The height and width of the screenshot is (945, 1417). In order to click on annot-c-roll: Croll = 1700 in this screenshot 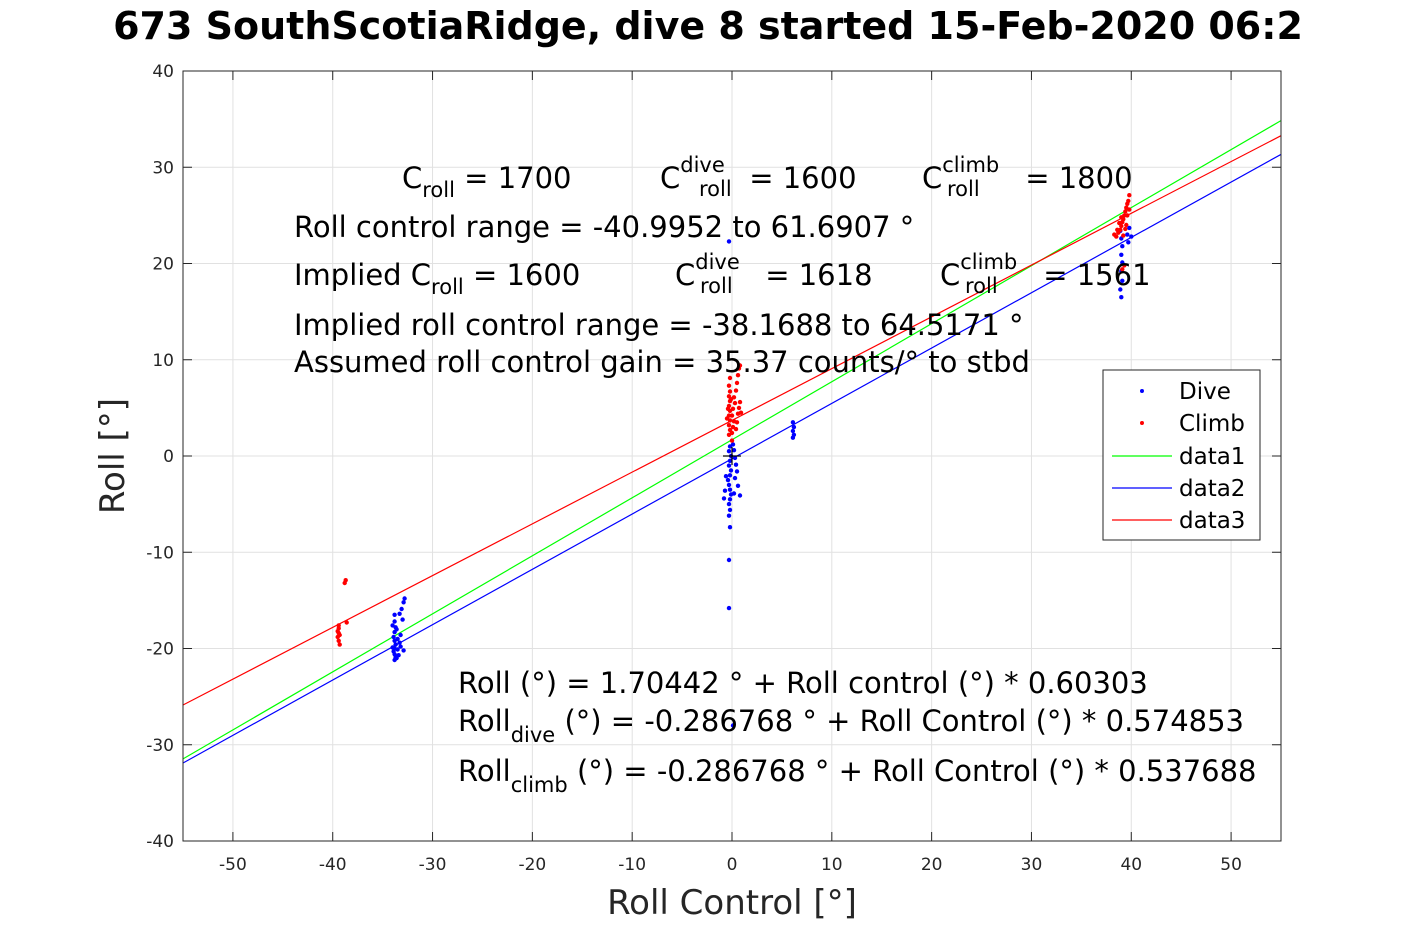, I will do `click(487, 181)`.